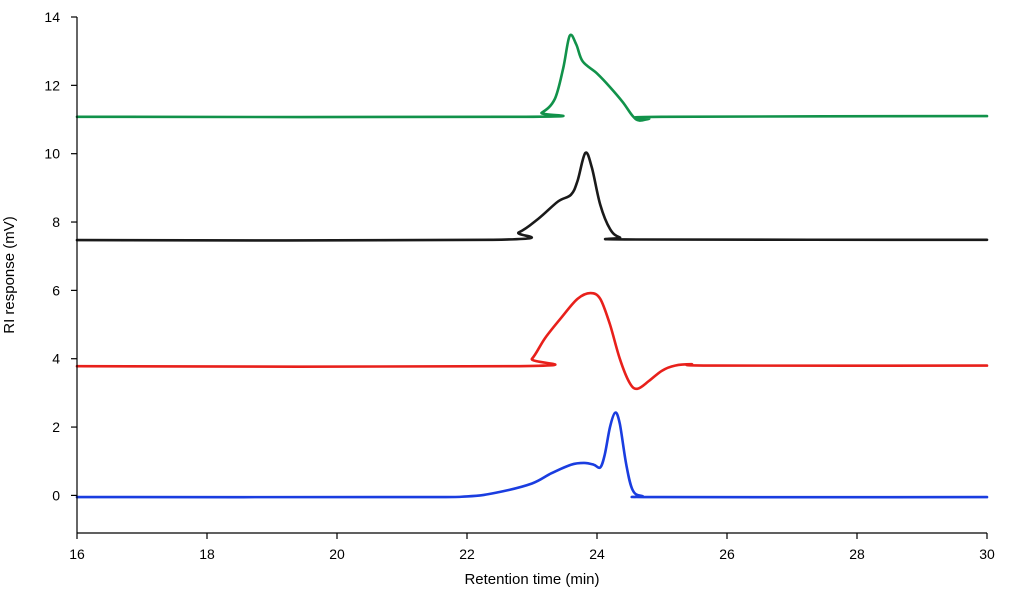  Describe the element at coordinates (532, 547) in the screenshot. I see `x-axis-ticks: 16 18 20 22 24 26 28 30` at that location.